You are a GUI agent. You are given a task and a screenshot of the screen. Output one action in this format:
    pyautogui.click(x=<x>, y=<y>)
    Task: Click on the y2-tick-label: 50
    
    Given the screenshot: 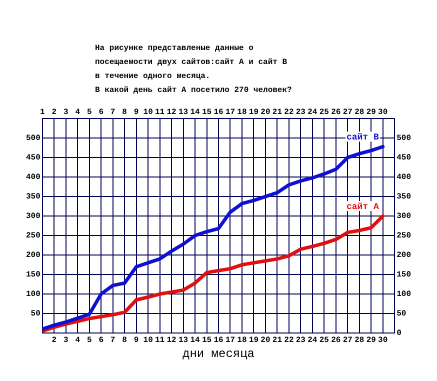 What is the action you would take?
    pyautogui.click(x=401, y=314)
    